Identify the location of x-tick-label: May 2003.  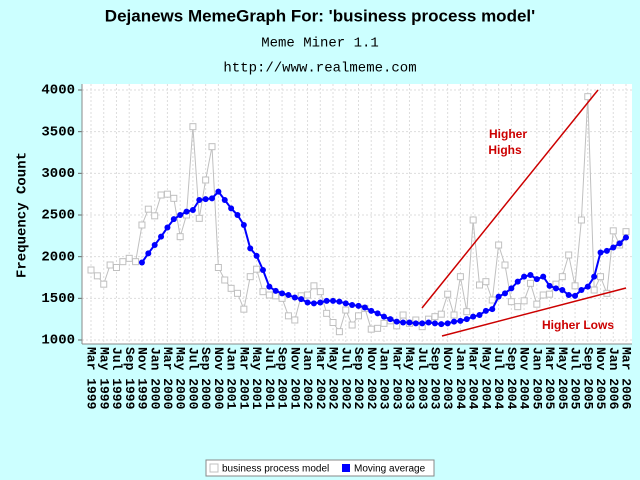
(409, 378).